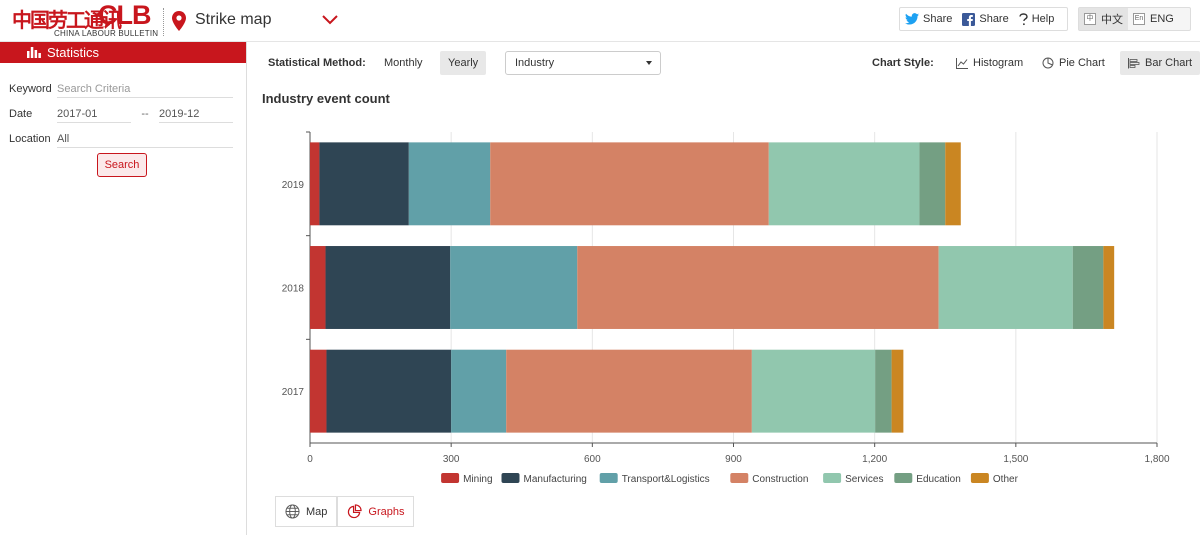  What do you see at coordinates (124, 15) in the screenshot?
I see `logo-english-text: CLB` at bounding box center [124, 15].